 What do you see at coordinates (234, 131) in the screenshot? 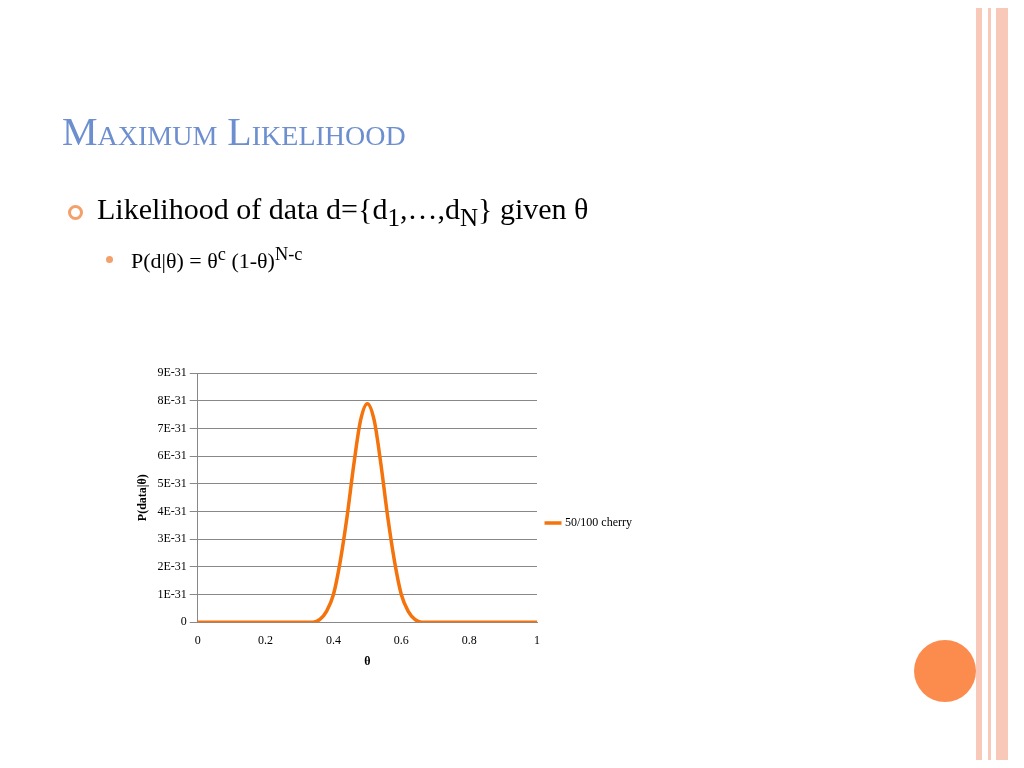
I see `chart-title: Maximum Likelihood` at bounding box center [234, 131].